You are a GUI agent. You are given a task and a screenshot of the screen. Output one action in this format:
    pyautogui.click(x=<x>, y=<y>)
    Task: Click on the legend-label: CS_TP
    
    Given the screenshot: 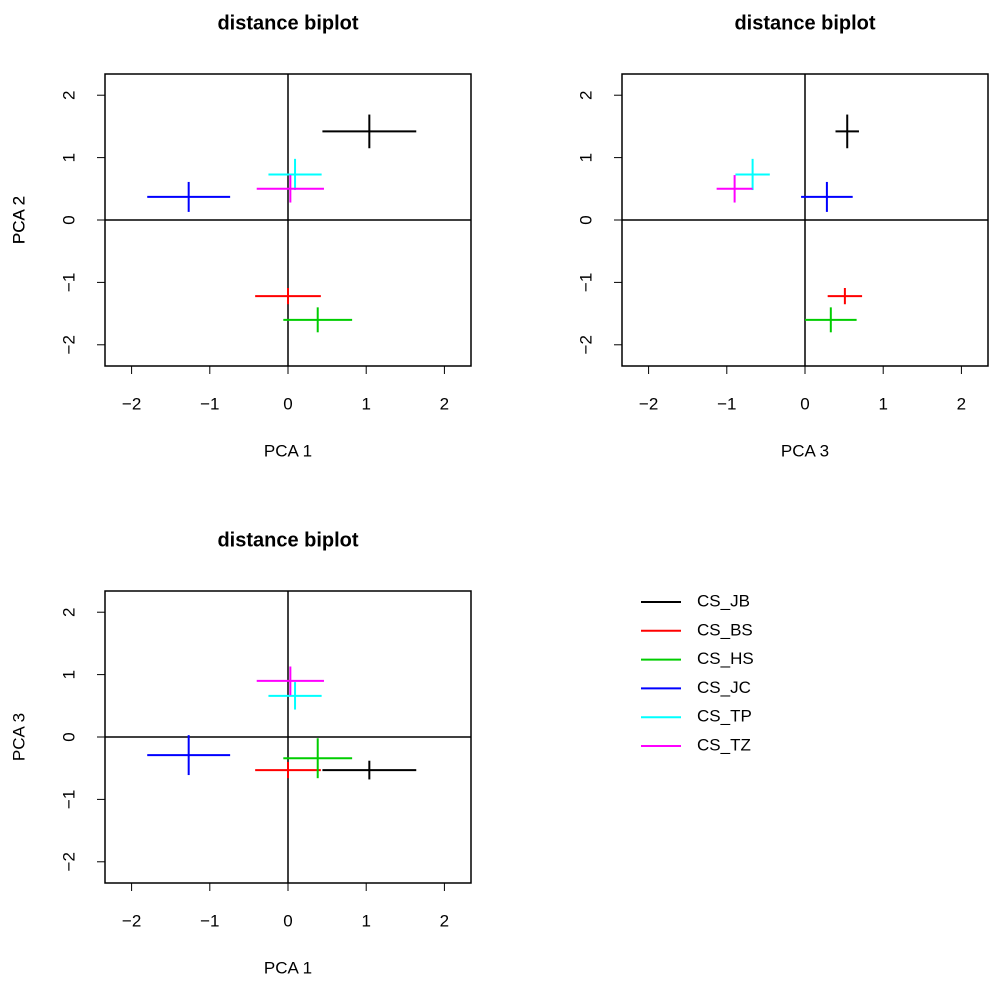 What is the action you would take?
    pyautogui.click(x=724, y=716)
    